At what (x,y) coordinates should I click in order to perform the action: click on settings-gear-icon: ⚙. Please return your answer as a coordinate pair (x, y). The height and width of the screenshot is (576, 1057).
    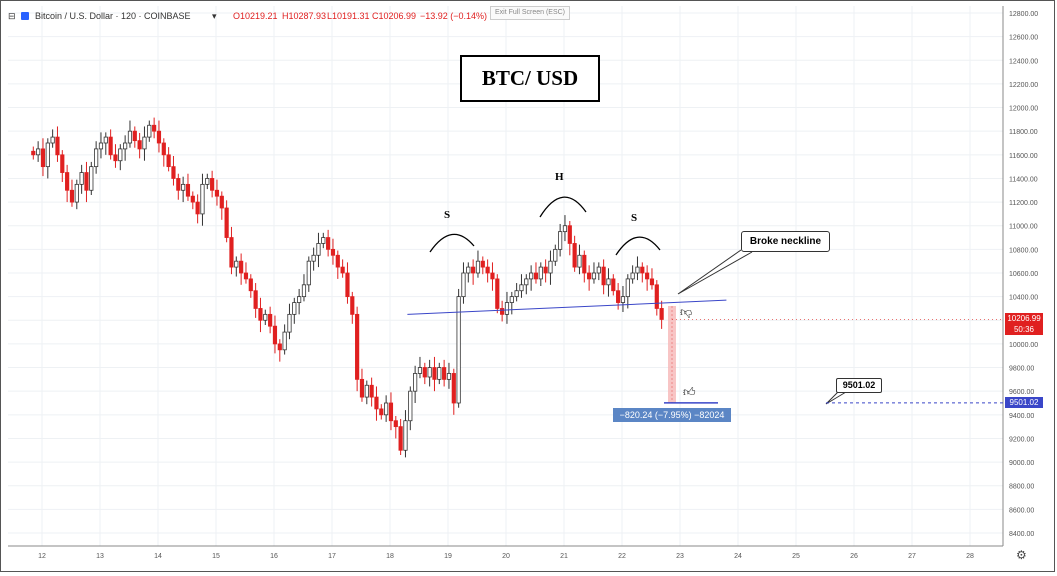
    Looking at the image, I should click on (1021, 555).